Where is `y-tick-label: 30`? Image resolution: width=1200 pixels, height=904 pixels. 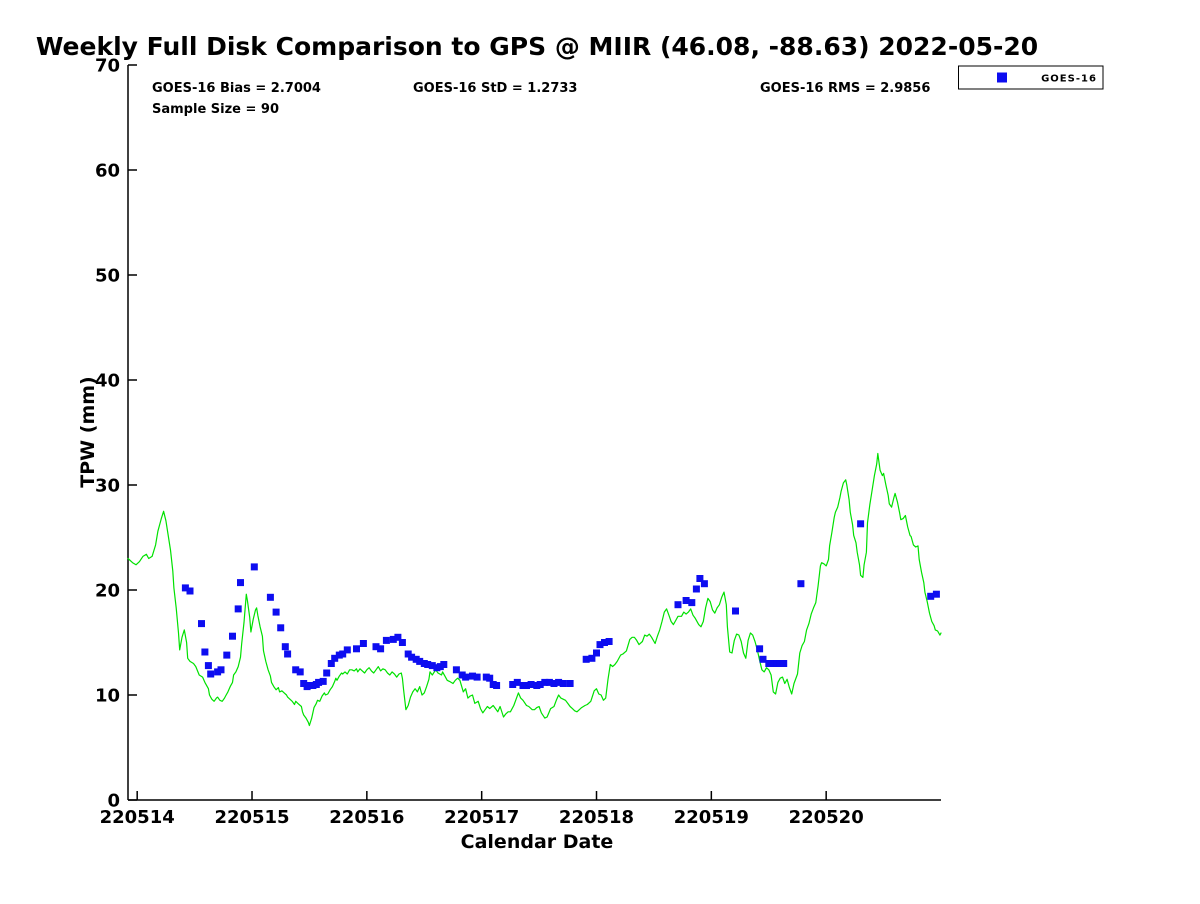 y-tick-label: 30 is located at coordinates (107, 486).